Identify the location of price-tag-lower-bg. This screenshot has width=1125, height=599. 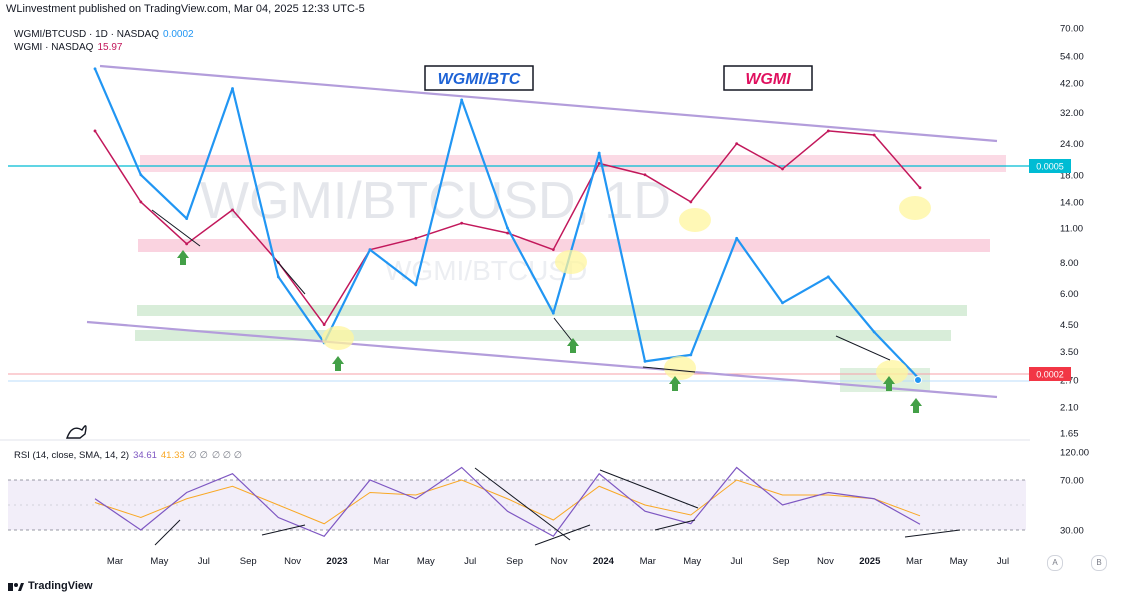
(1050, 374).